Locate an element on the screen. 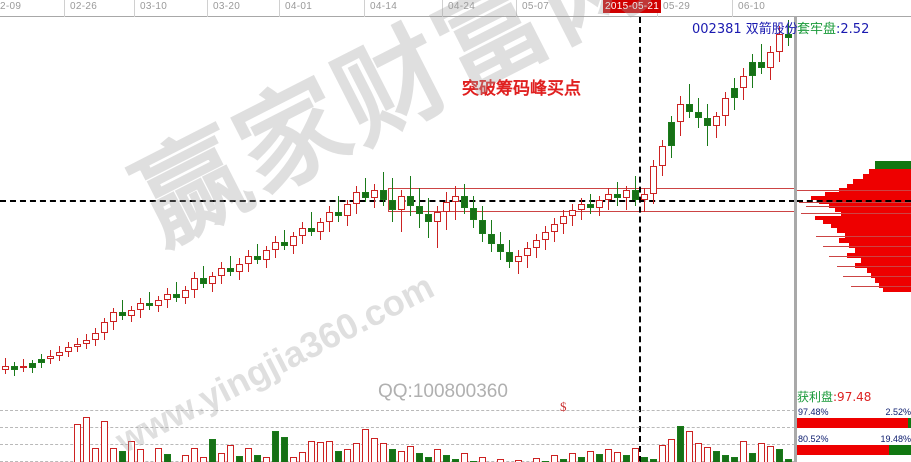 Image resolution: width=911 pixels, height=462 pixels. profit-ratio-legend: 获利盘:97.48 97.48% 2.52% 80.52% 19.48% is located at coordinates (854, 425).